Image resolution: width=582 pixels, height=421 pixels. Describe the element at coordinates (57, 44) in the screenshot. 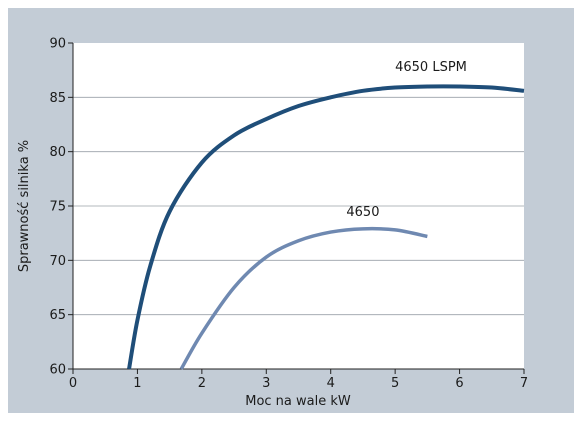

I see `y-tick-label-90: 90` at that location.